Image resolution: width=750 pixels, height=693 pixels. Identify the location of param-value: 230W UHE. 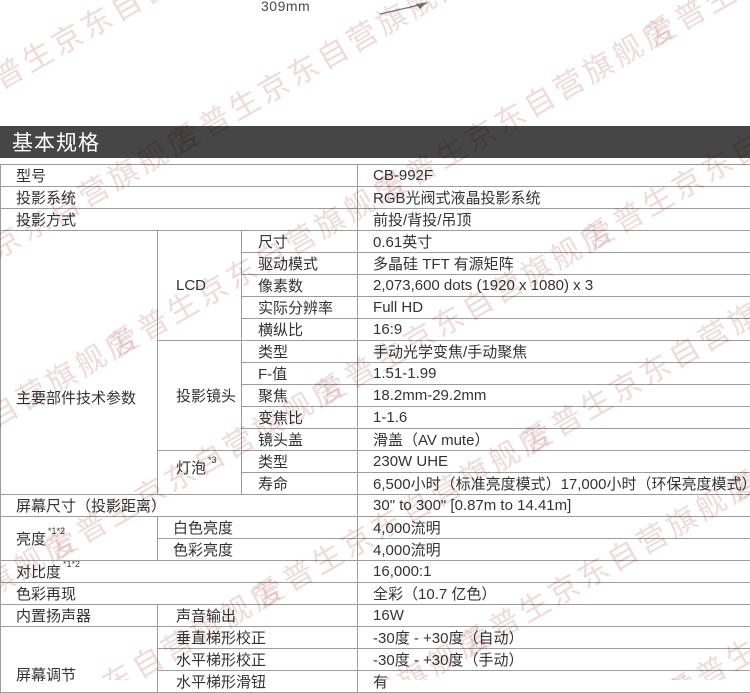
(554, 462).